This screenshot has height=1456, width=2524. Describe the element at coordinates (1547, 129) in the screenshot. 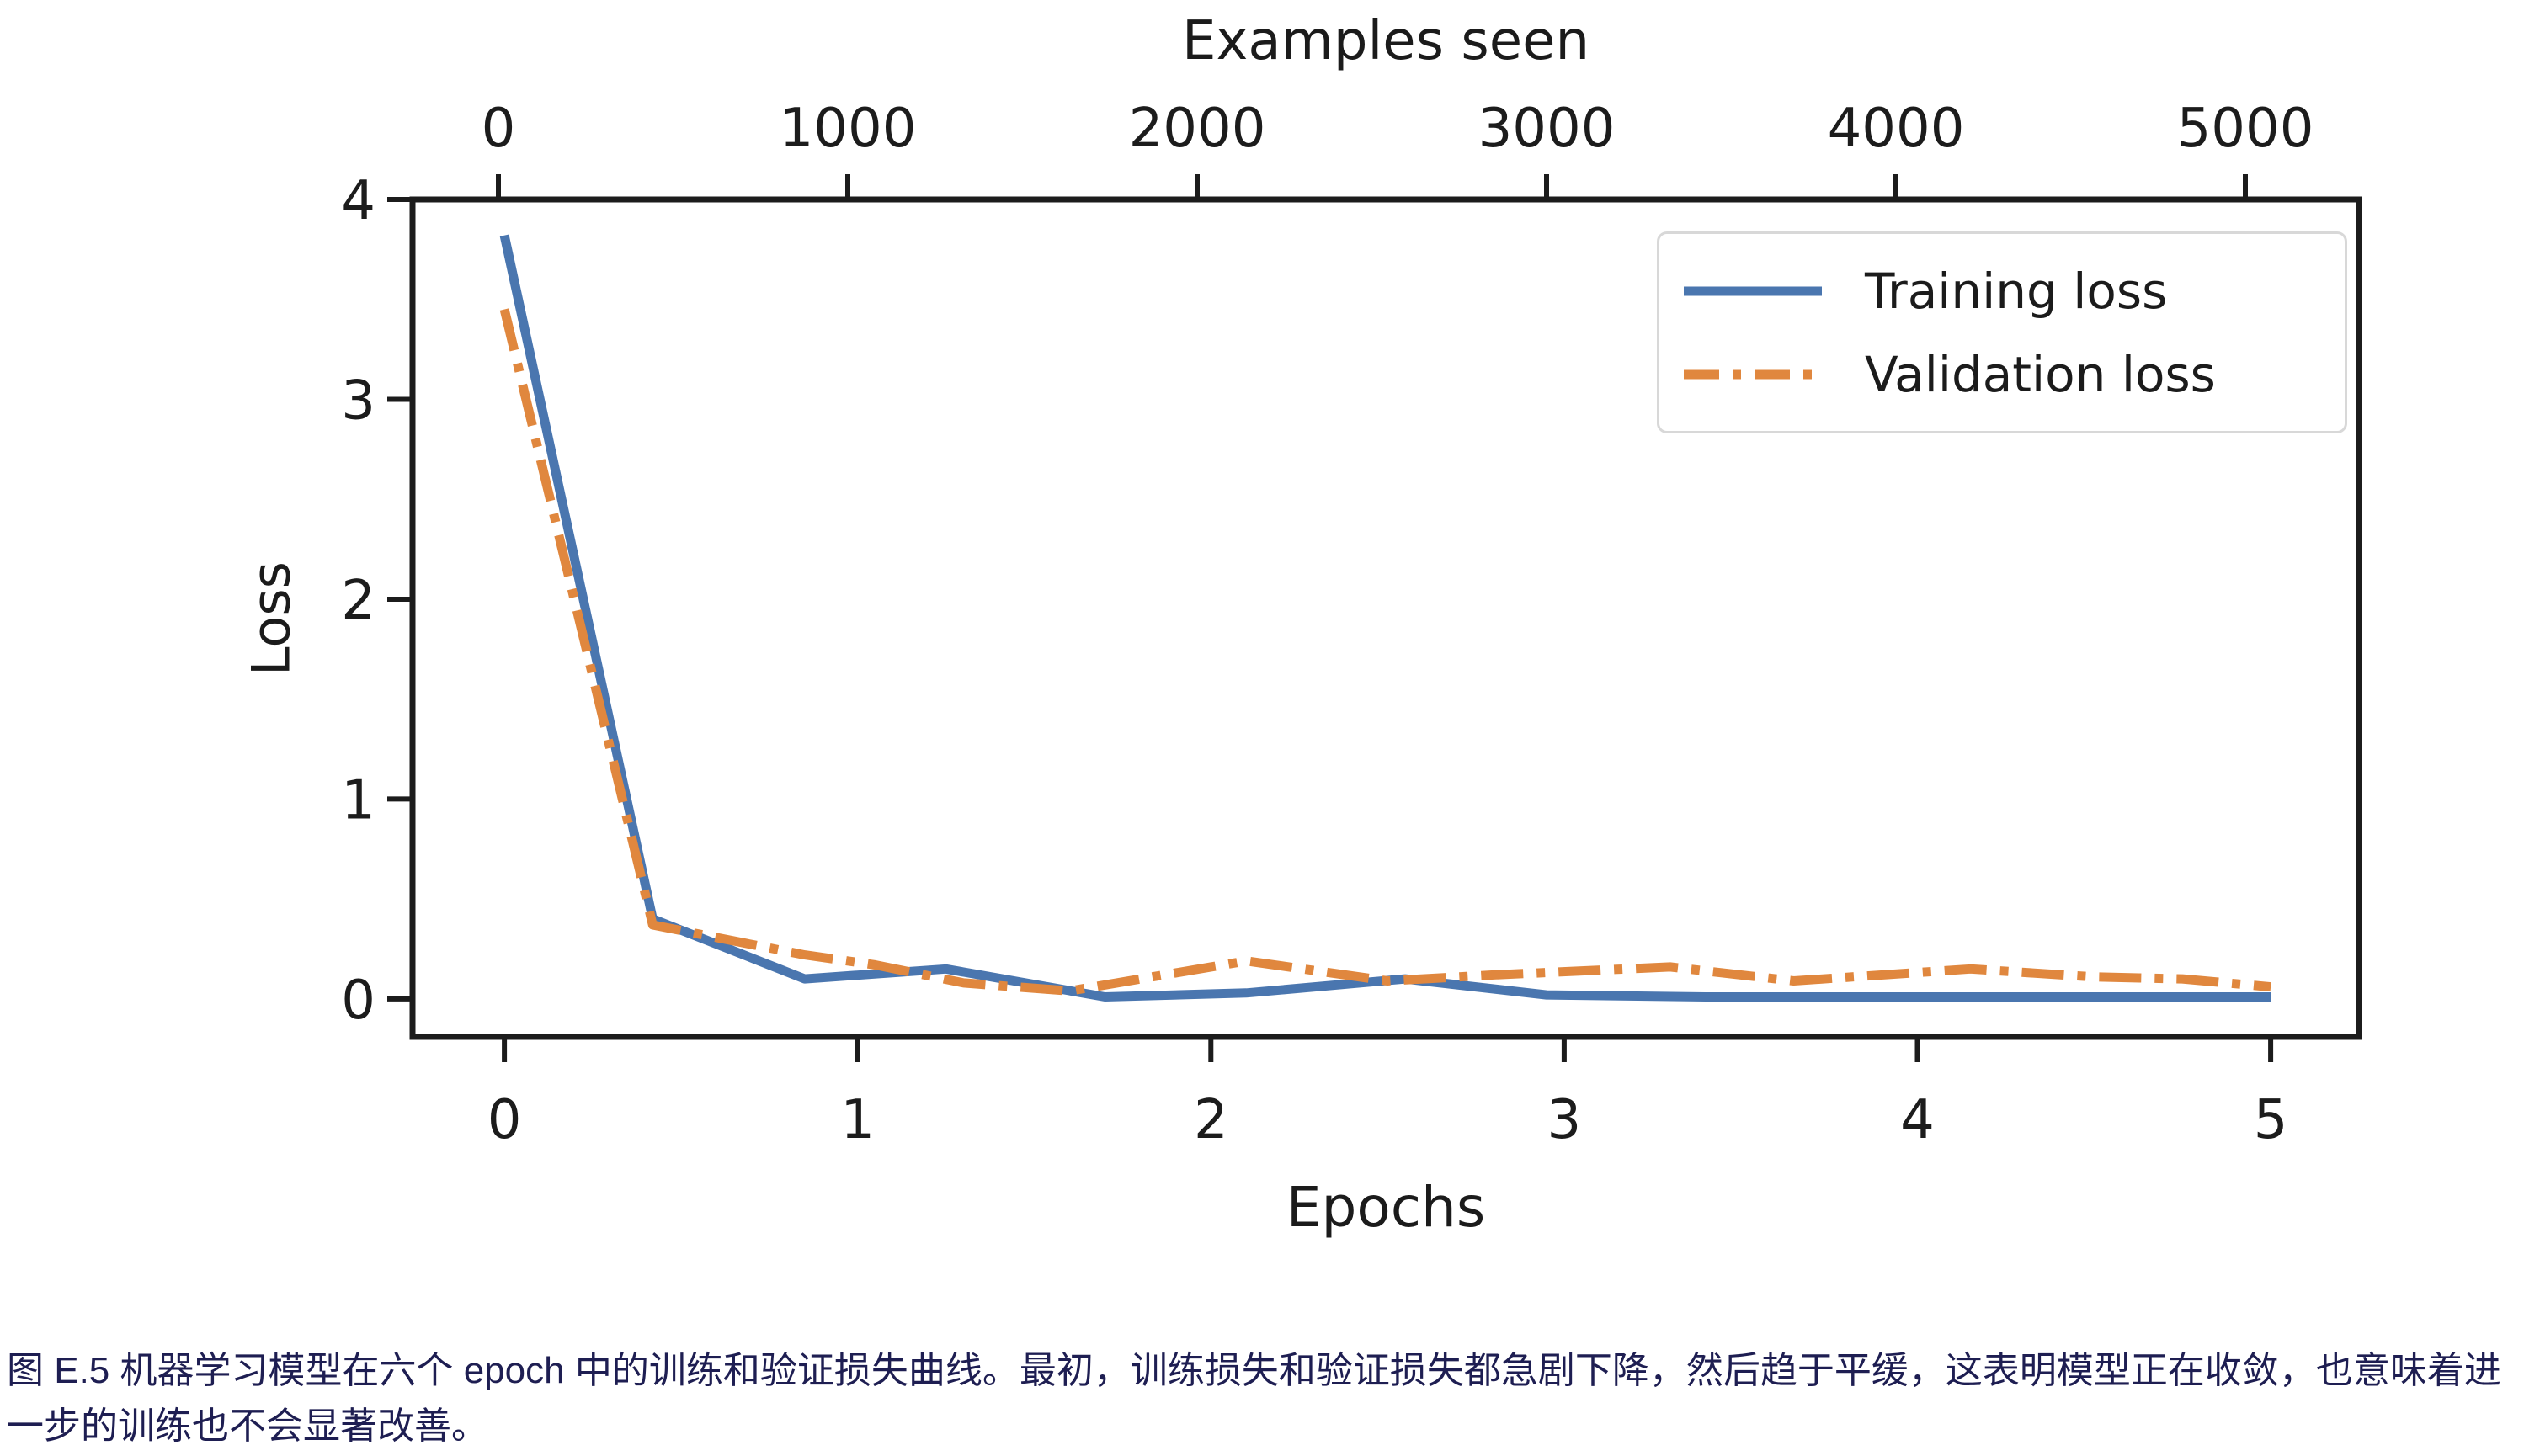

I see `top-axis-tick-label: 3000` at that location.